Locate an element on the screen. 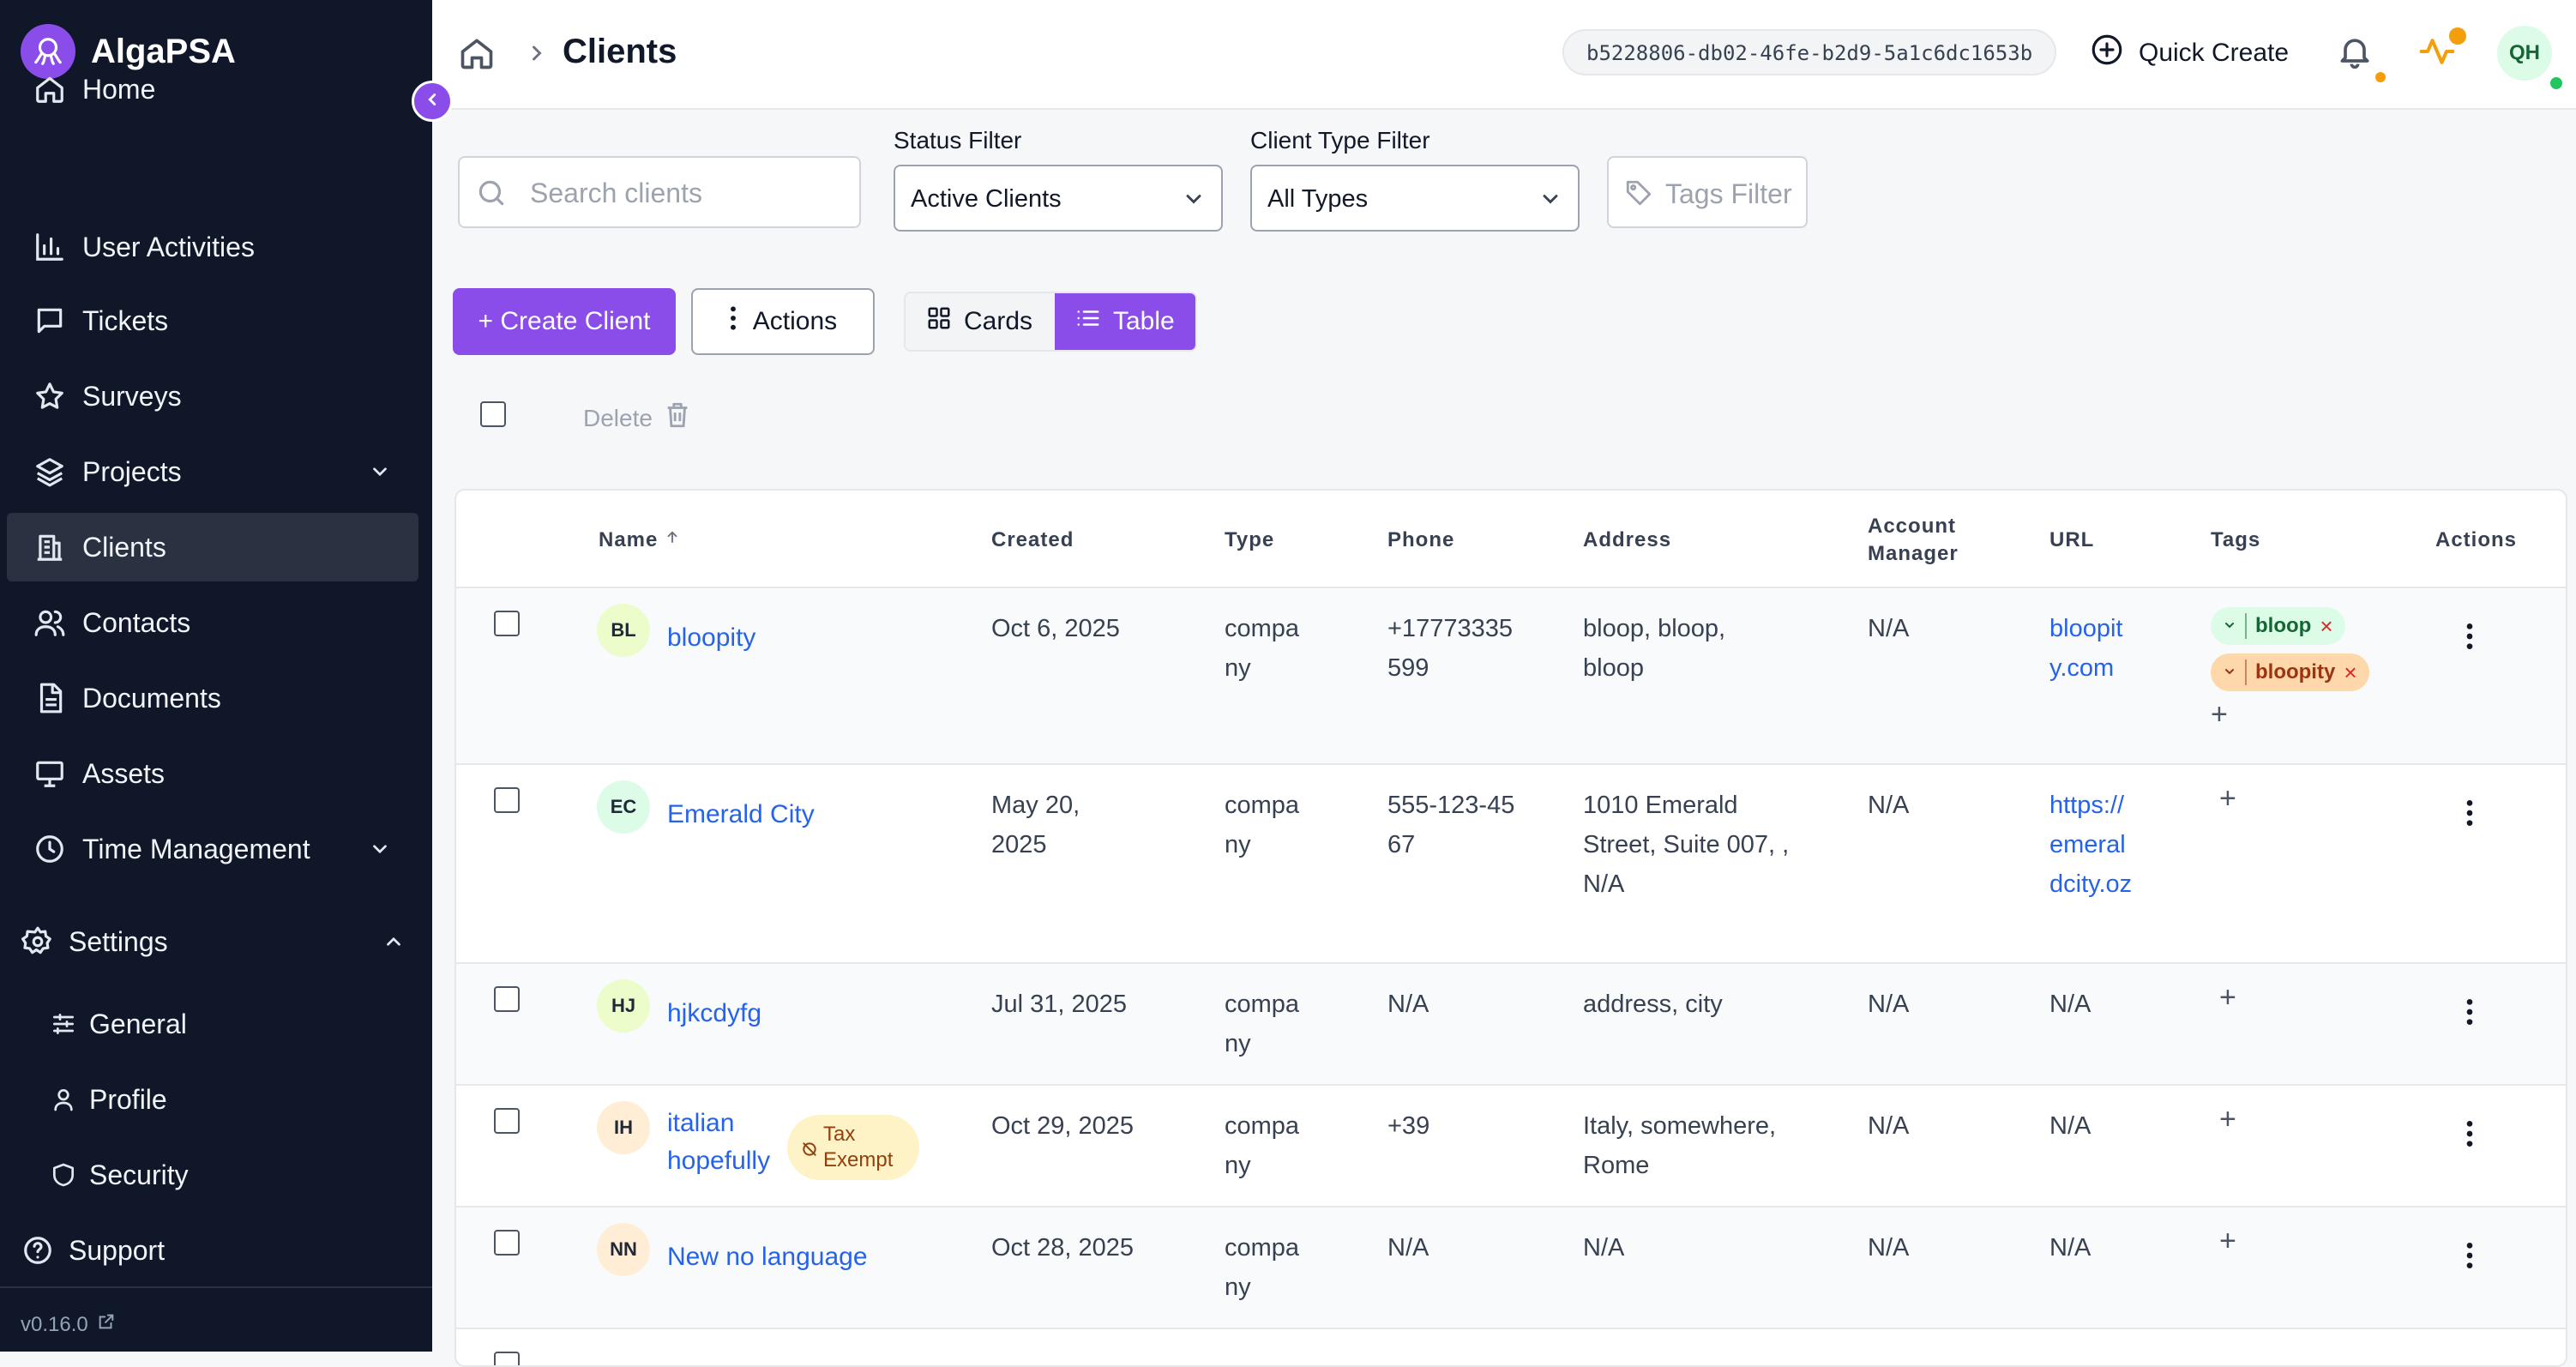 The height and width of the screenshot is (1367, 2576). create-client-button: + Create Client is located at coordinates (564, 322).